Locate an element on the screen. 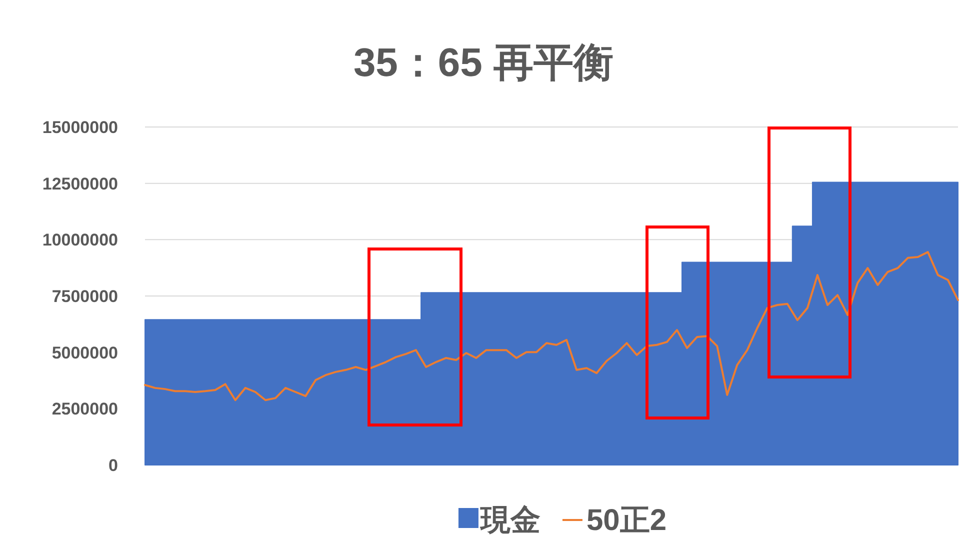 The image size is (967, 552). y-tick-label: 12500000 is located at coordinates (80, 184).